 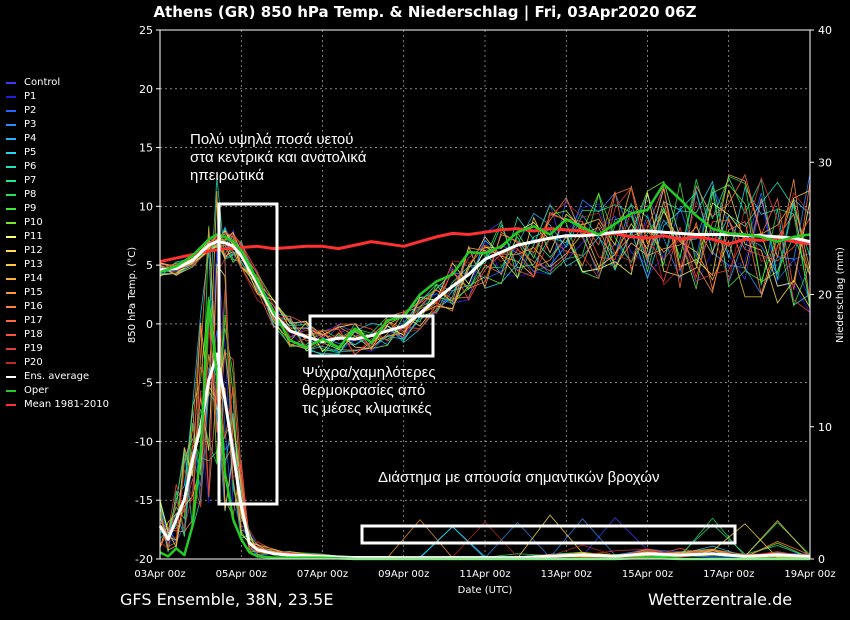 What do you see at coordinates (33, 292) in the screenshot?
I see `legend-label: P15` at bounding box center [33, 292].